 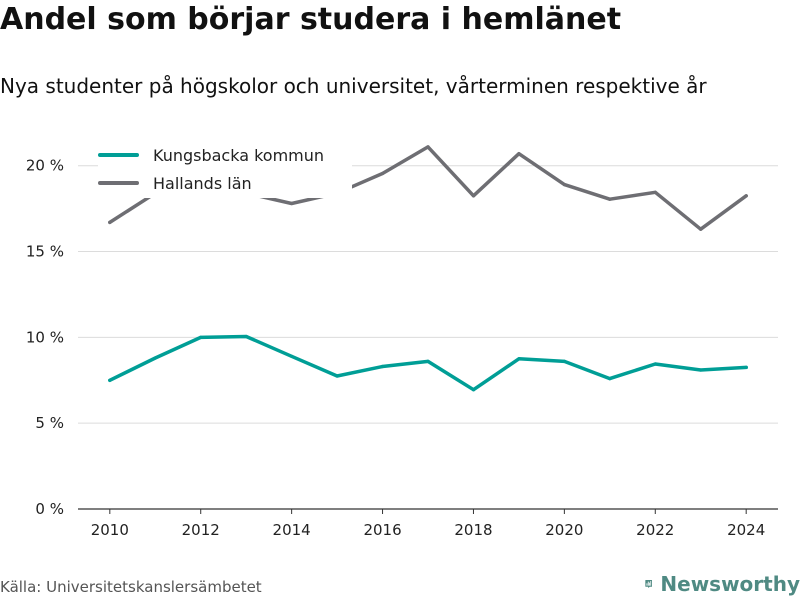 I want to click on x-tick-label-2020: 2020, so click(x=564, y=530).